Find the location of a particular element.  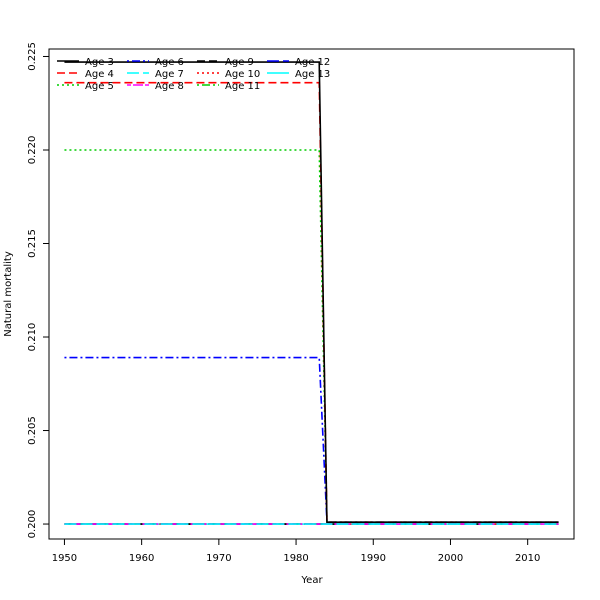

y-tick-label: 0.225 is located at coordinates (32, 56).